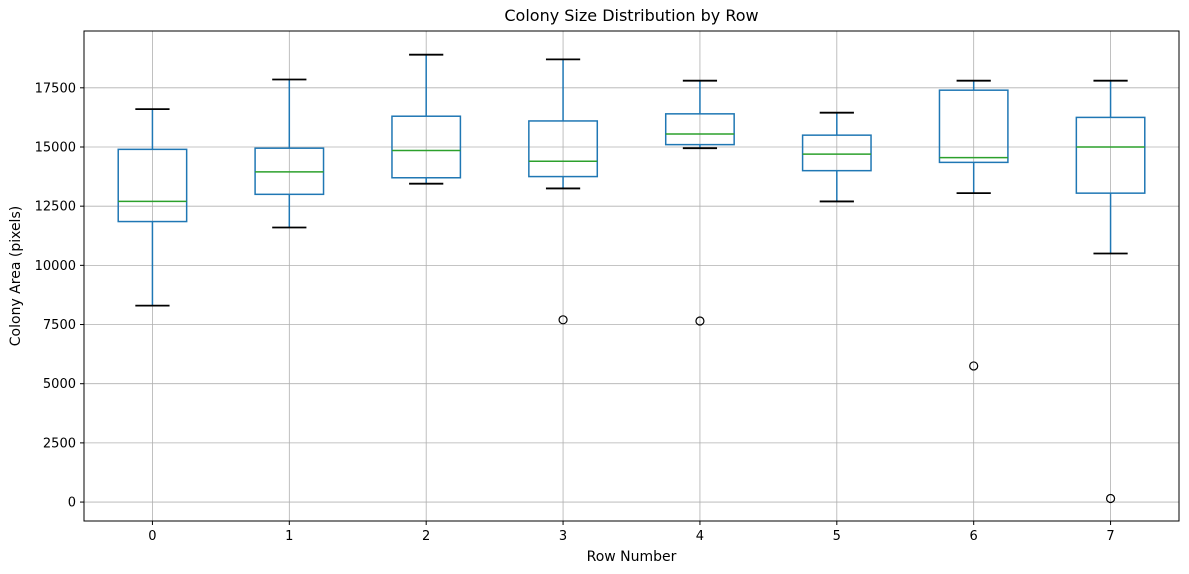  I want to click on x-tick-label: 1, so click(289, 536).